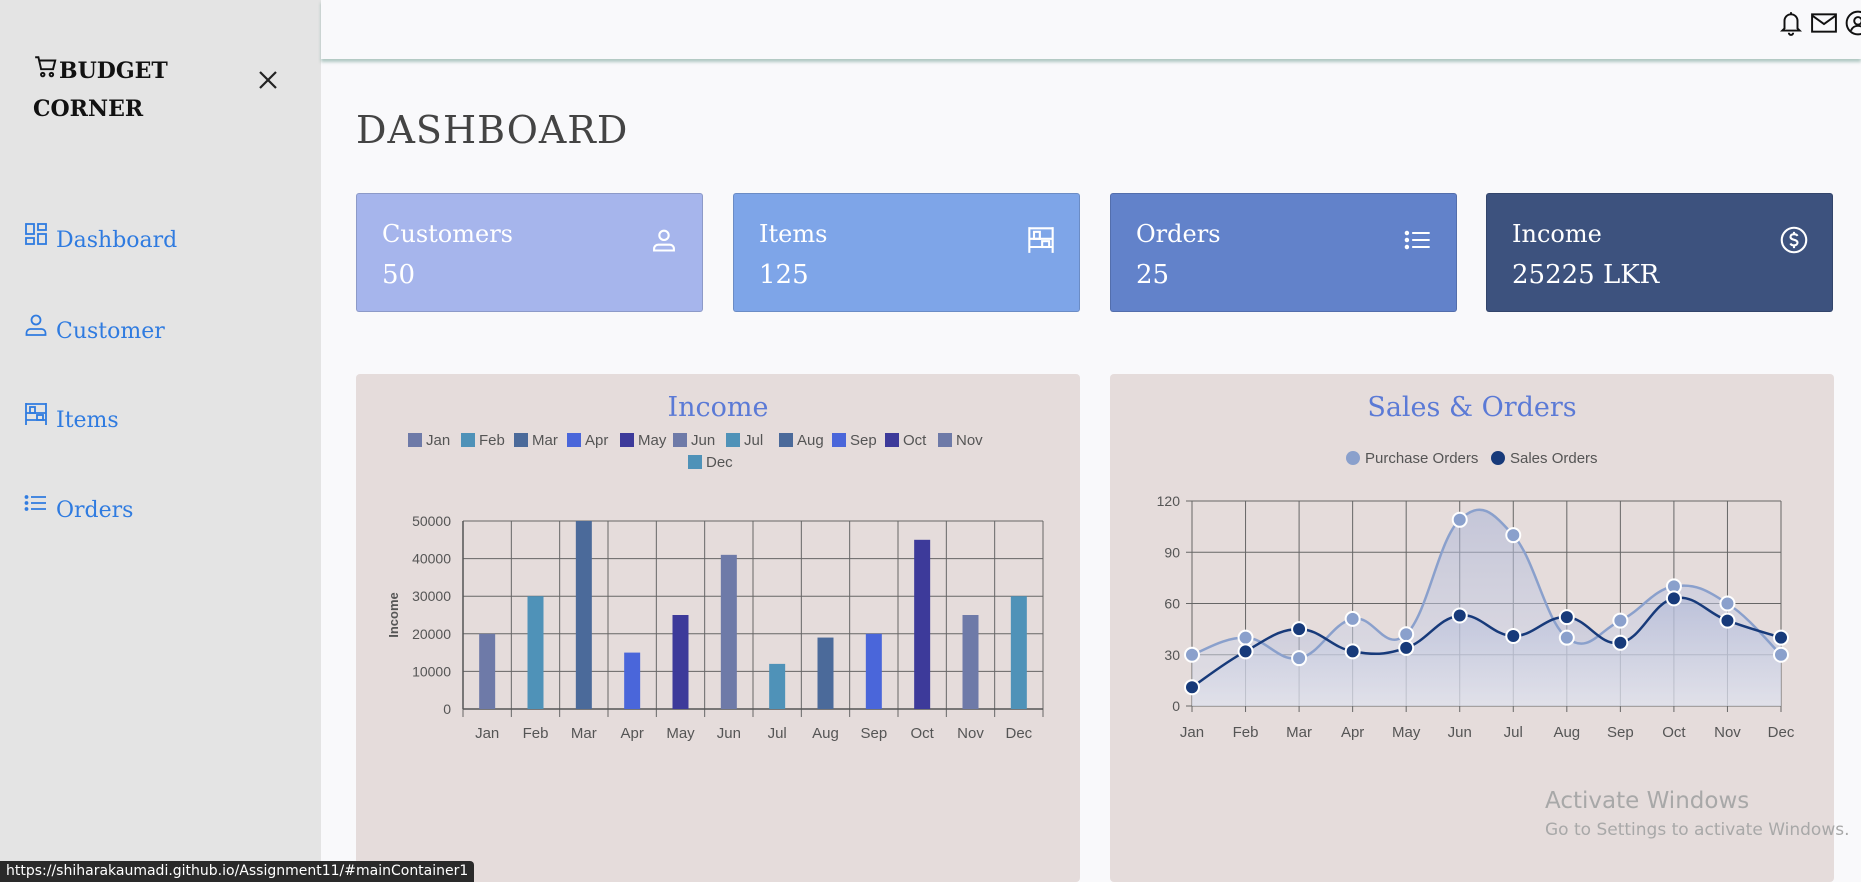  What do you see at coordinates (680, 733) in the screenshot?
I see `x-tick-label: May` at bounding box center [680, 733].